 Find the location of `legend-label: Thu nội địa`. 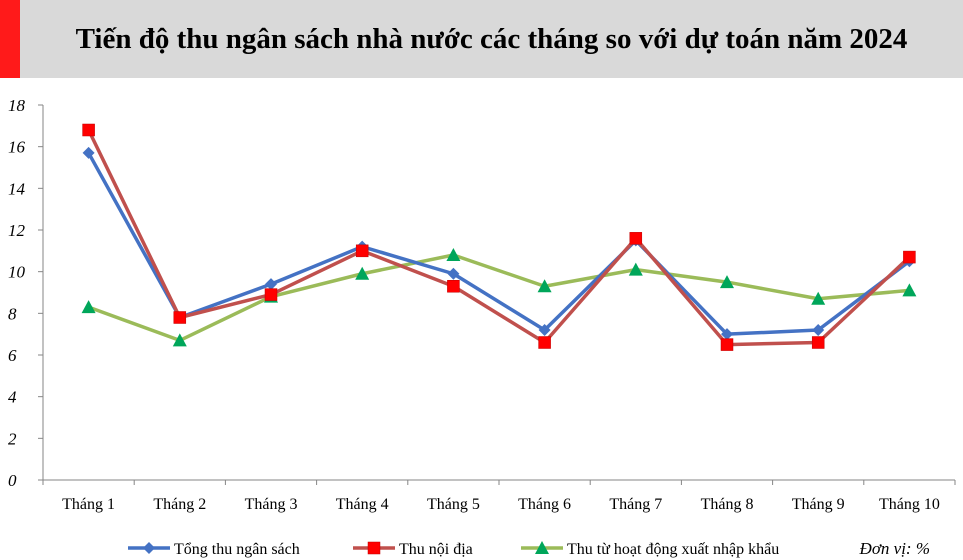

legend-label: Thu nội địa is located at coordinates (436, 549).